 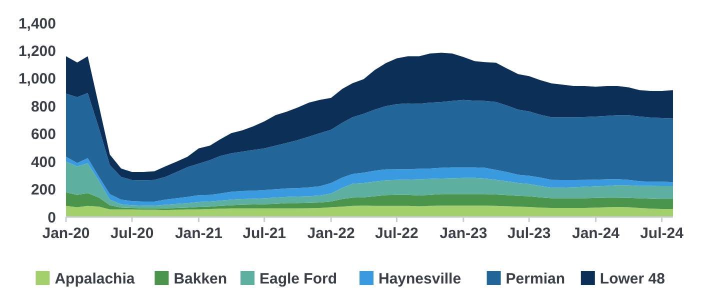 I want to click on x-tick-label: Jan-21, so click(x=198, y=233).